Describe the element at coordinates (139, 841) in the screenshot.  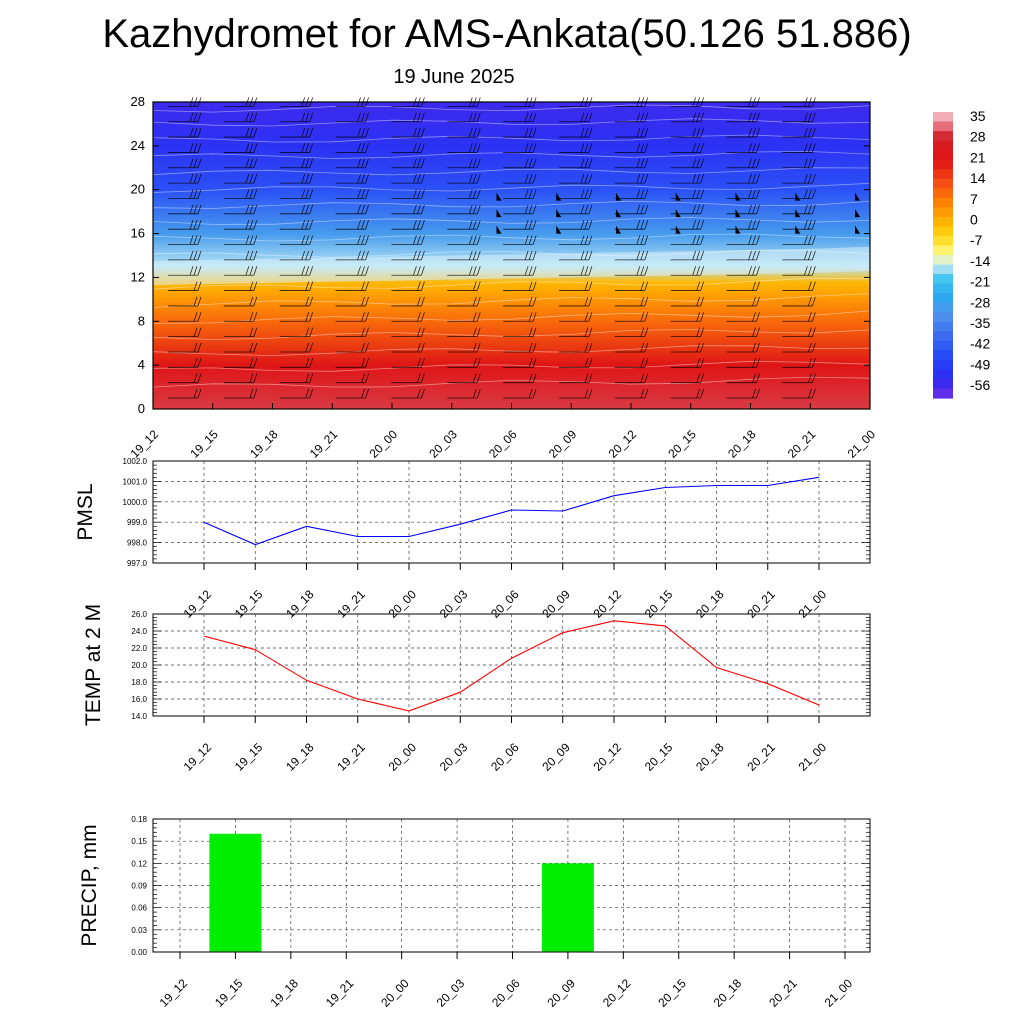
I see `y-tick-label: 0.15` at that location.